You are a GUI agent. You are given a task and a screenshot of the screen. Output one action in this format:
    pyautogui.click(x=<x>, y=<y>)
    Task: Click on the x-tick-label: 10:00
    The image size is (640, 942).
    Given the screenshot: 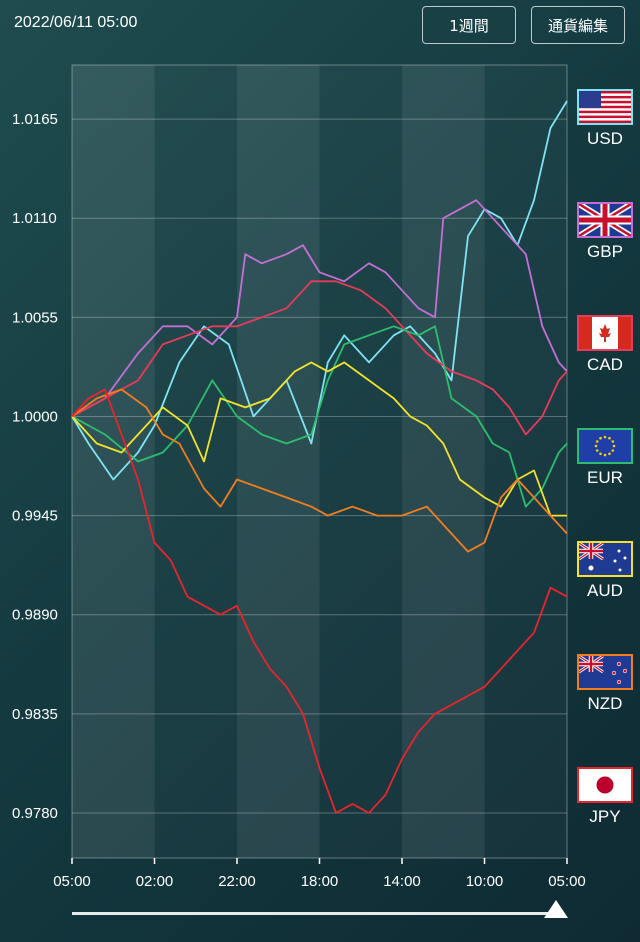 What is the action you would take?
    pyautogui.click(x=485, y=881)
    